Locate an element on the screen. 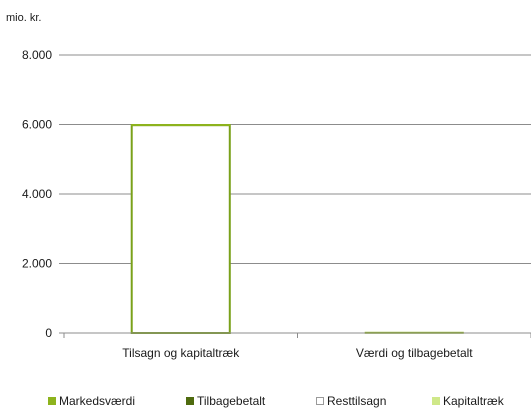 Image resolution: width=531 pixels, height=409 pixels. legend-item-markedsvaerdi: Markedsværdi is located at coordinates (91, 401).